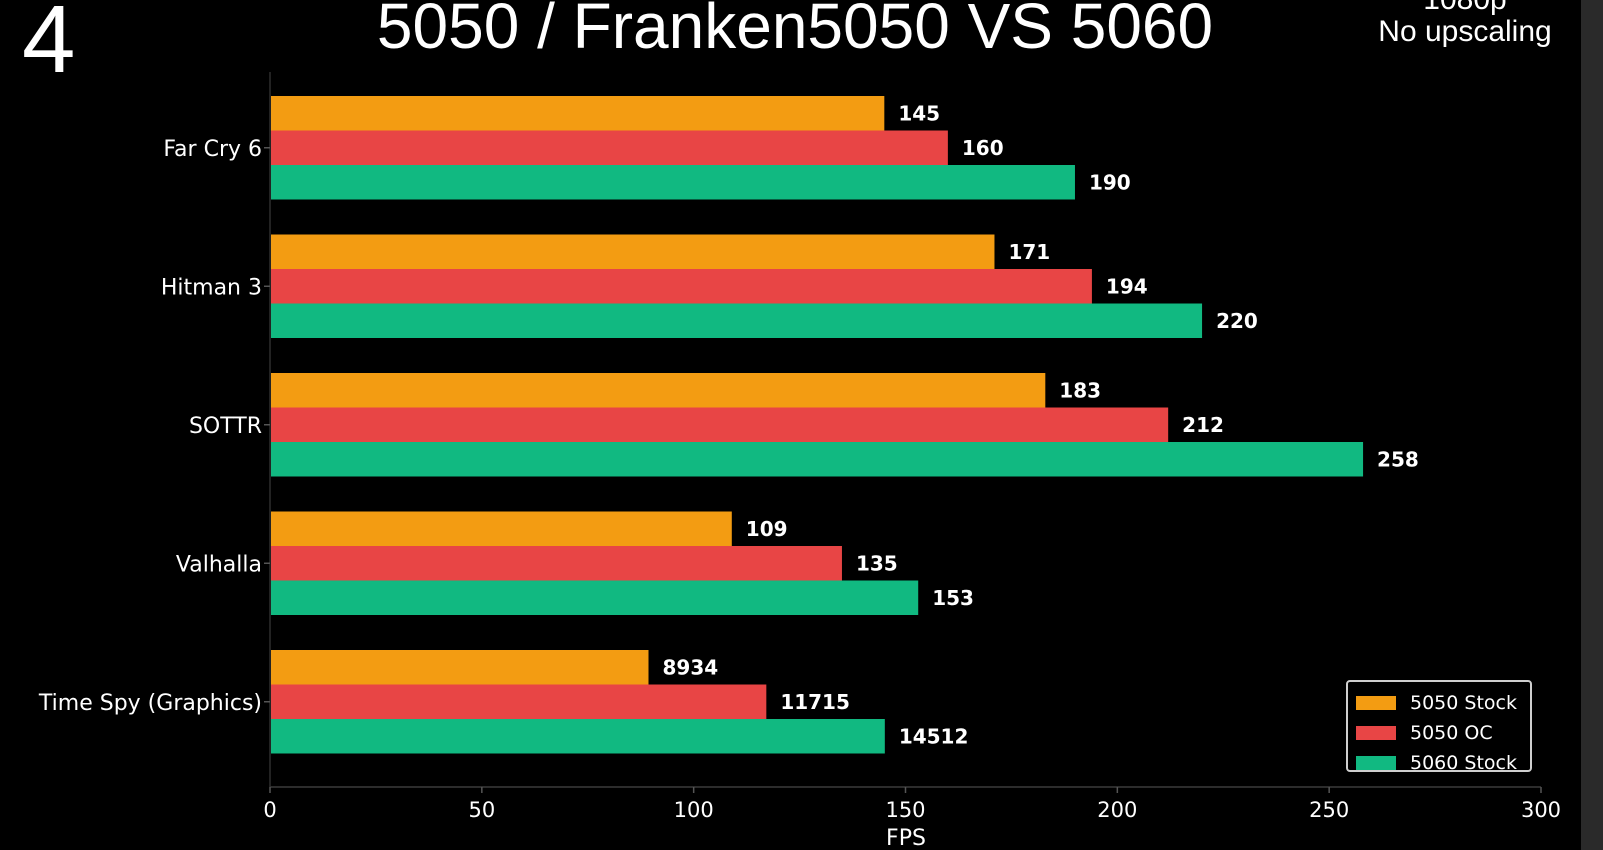  I want to click on data-label: 258, so click(1398, 459).